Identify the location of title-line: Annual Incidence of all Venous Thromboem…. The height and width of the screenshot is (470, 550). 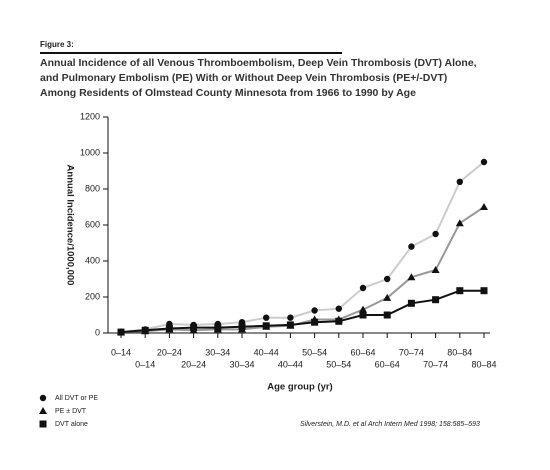
(258, 63).